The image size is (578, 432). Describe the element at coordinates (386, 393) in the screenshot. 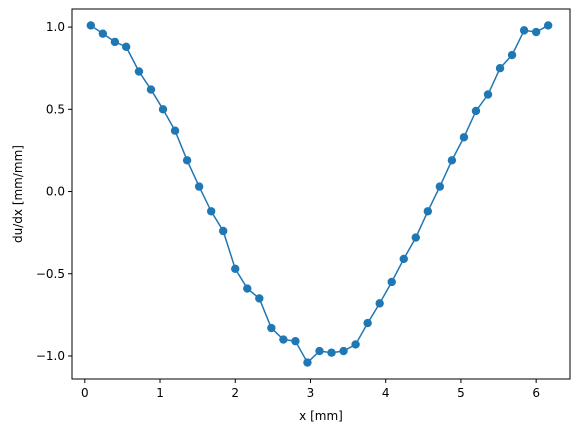

I see `x-tick-label: 4` at that location.